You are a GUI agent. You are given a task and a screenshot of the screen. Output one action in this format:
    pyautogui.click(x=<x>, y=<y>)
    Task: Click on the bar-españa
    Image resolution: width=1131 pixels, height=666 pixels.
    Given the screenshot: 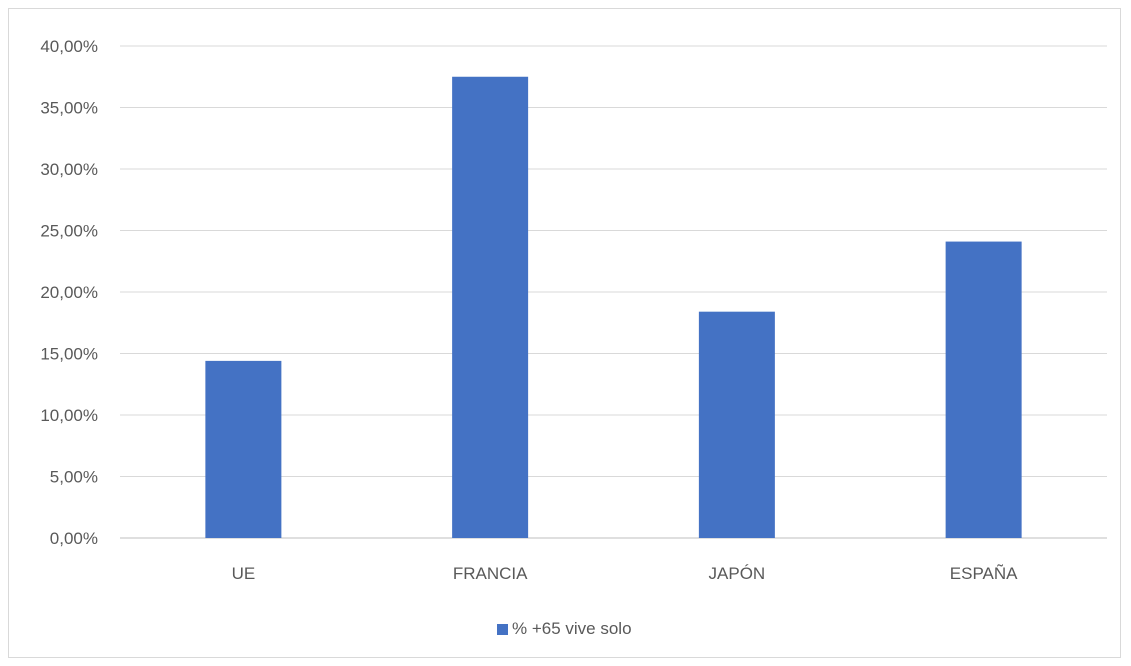 What is the action you would take?
    pyautogui.click(x=983, y=389)
    